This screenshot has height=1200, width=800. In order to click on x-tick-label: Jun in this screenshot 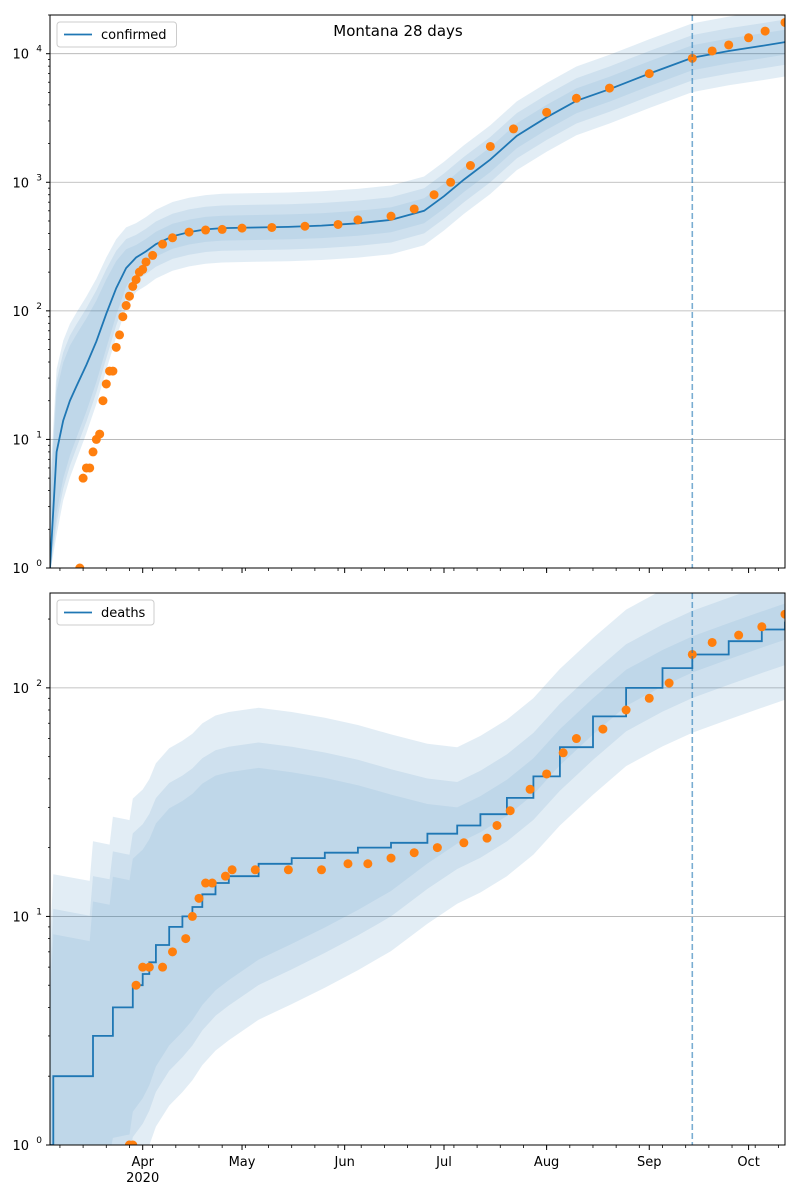, I will do `click(344, 1162)`.